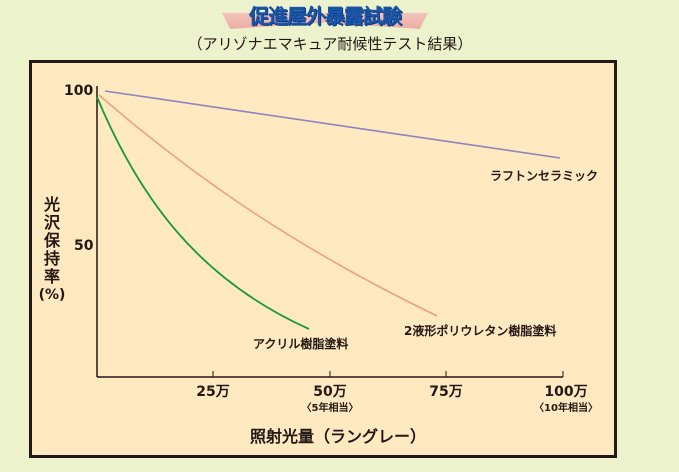 This screenshot has height=472, width=679. What do you see at coordinates (332, 124) in the screenshot?
I see `series-line-ceramic` at bounding box center [332, 124].